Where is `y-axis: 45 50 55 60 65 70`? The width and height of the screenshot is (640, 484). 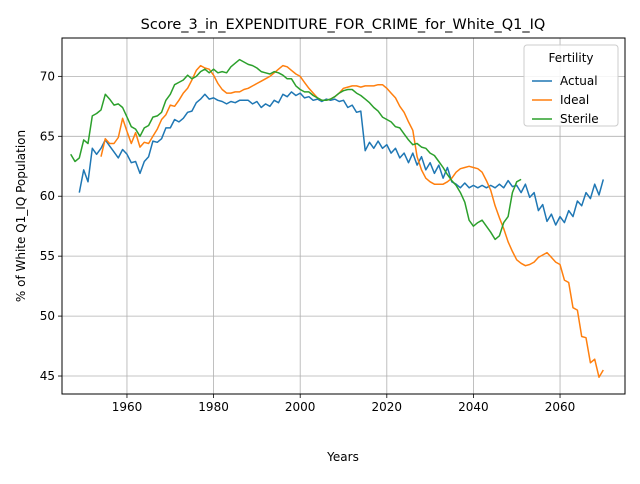
y-axis: 45 50 55 60 65 70 is located at coordinates (51, 226).